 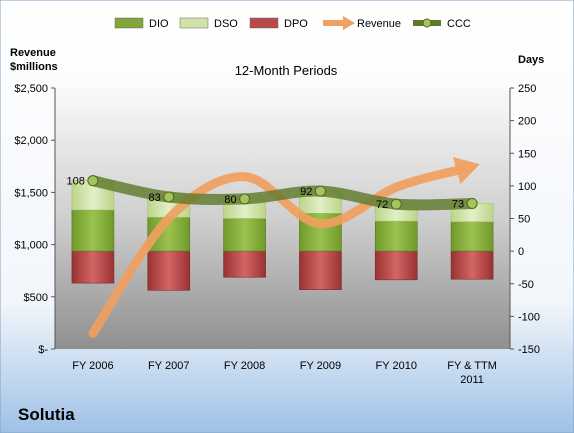 I want to click on category-label: FY 2008, so click(x=244, y=366).